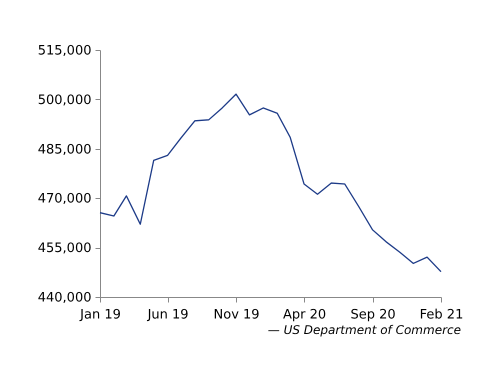  What do you see at coordinates (237, 315) in the screenshot?
I see `x-tick-label: Nov 19` at bounding box center [237, 315].